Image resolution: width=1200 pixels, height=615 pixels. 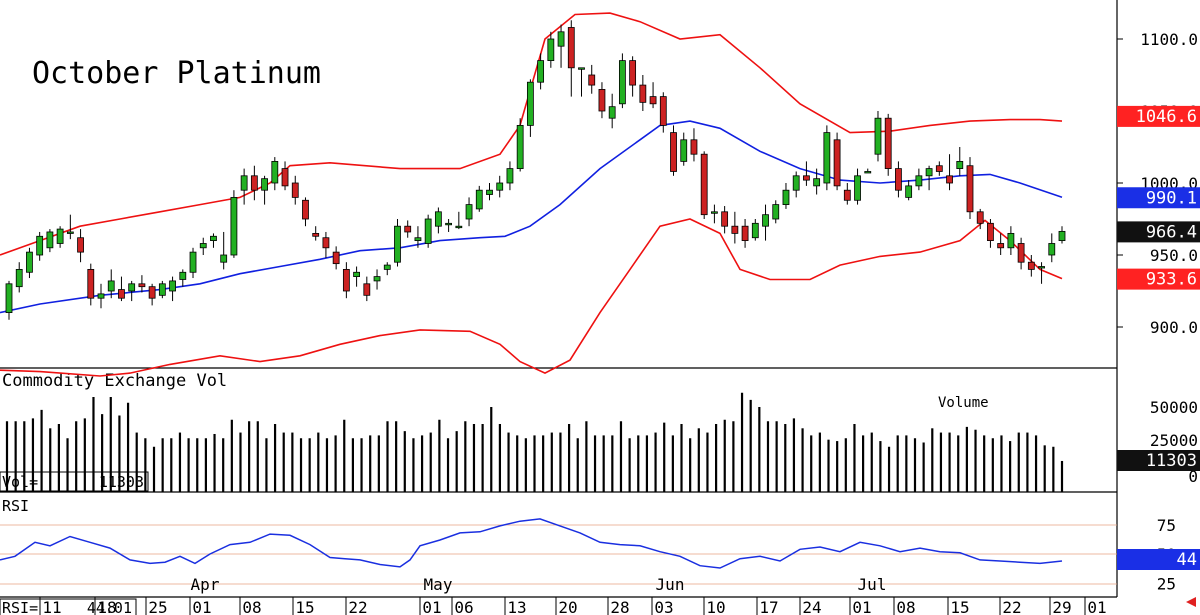 I want to click on price-badge-3-box, so click(x=1158, y=279).